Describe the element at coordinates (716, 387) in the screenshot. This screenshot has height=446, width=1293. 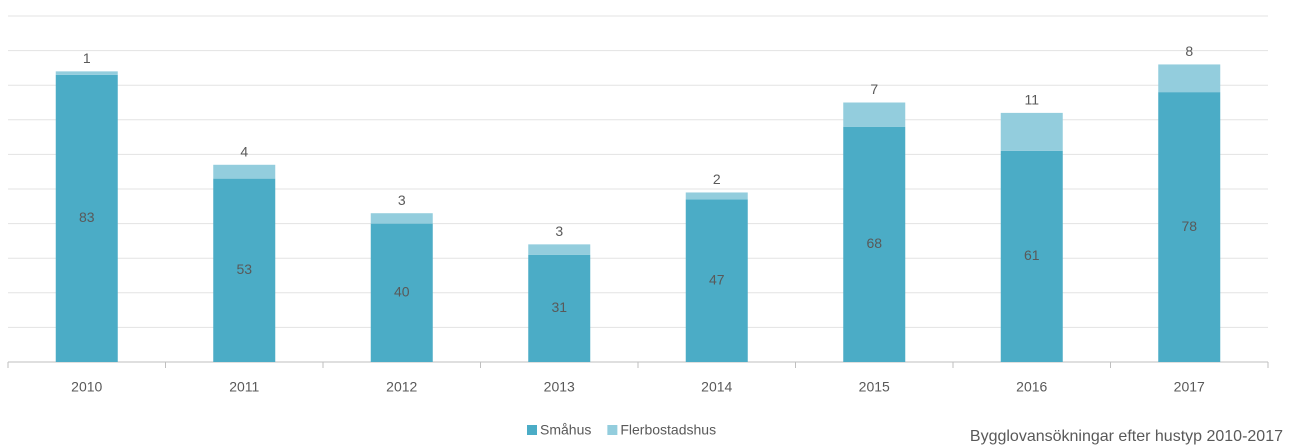
I see `x-tick-label: 2014` at that location.